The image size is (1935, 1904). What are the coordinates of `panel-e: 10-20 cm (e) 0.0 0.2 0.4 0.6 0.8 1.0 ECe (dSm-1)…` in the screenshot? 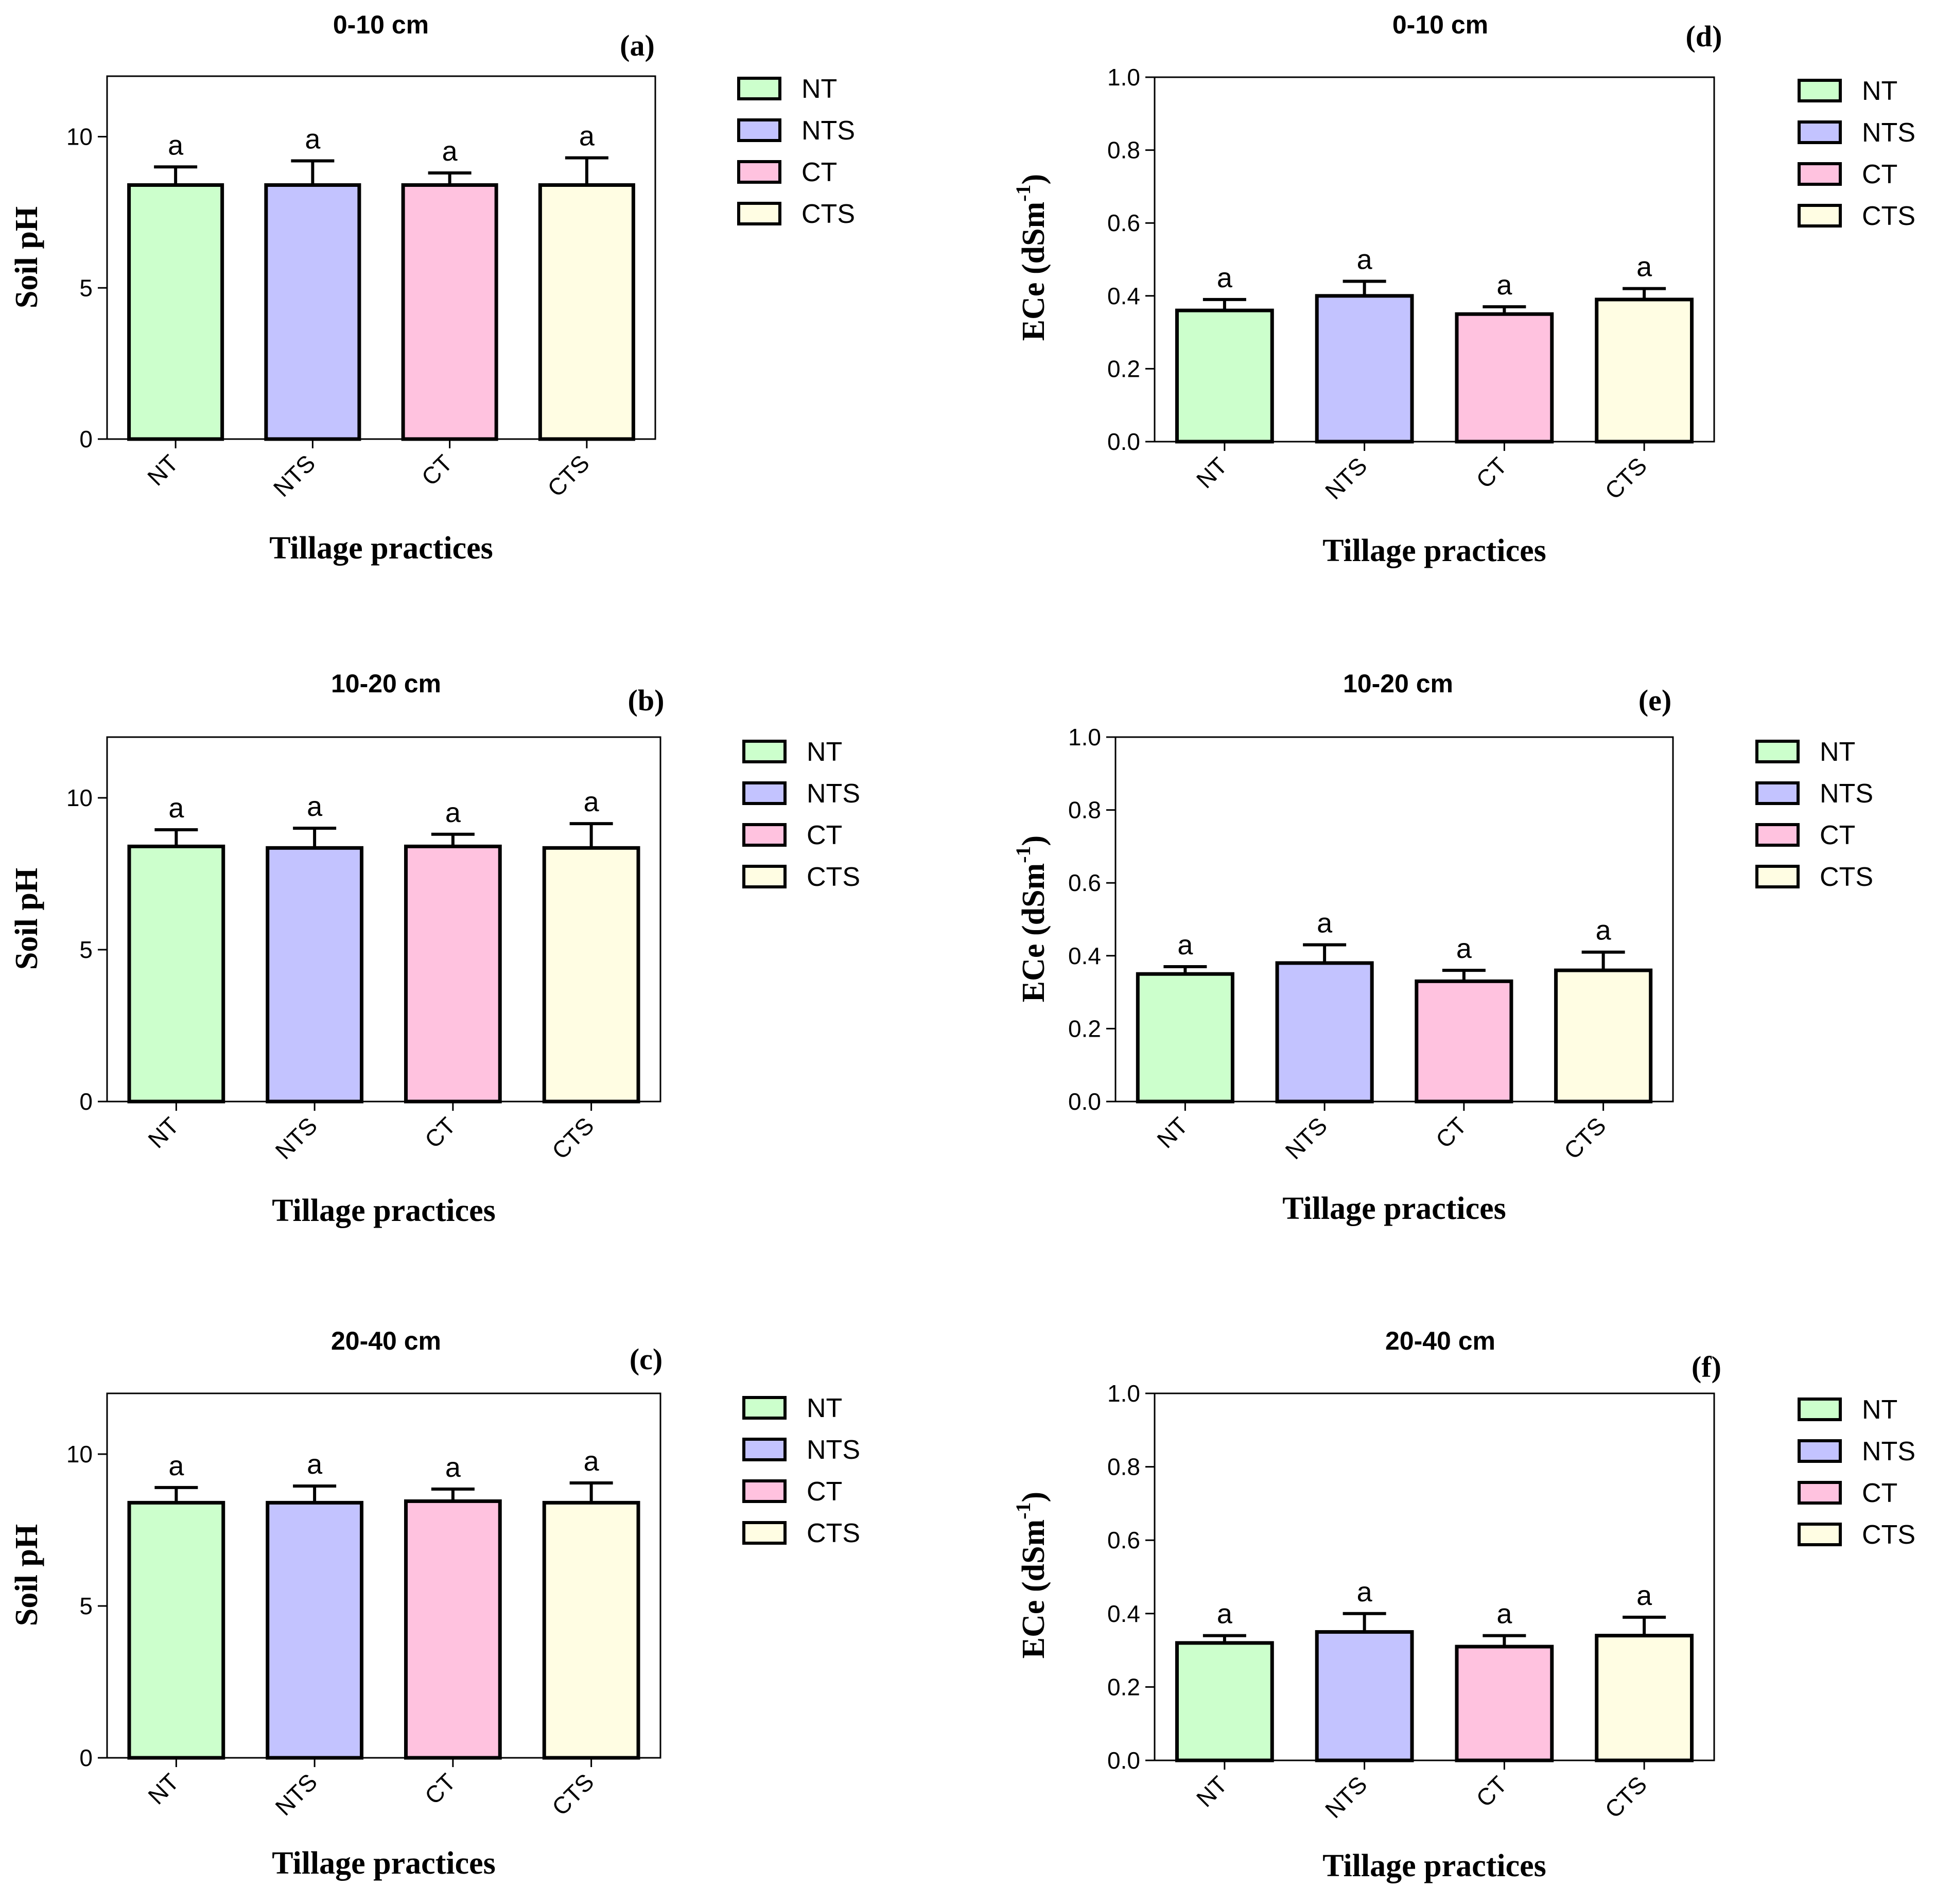 It's located at (1442, 947).